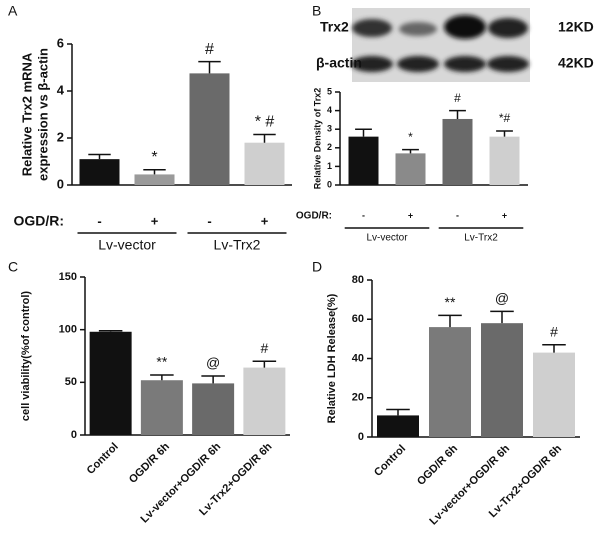 The height and width of the screenshot is (538, 606). Describe the element at coordinates (455, 45) in the screenshot. I see `western-blot: Trx2 β-actin 12KD 42KD` at that location.